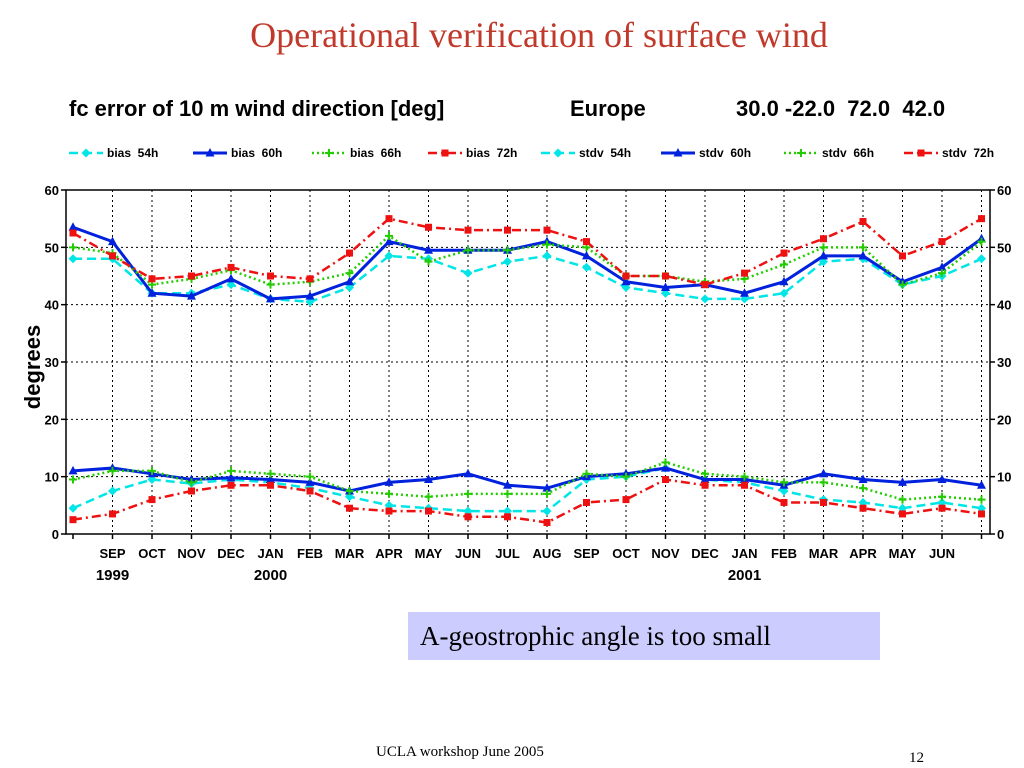  I want to click on annotation-callout: A-geostrophic angle is too small, so click(644, 636).